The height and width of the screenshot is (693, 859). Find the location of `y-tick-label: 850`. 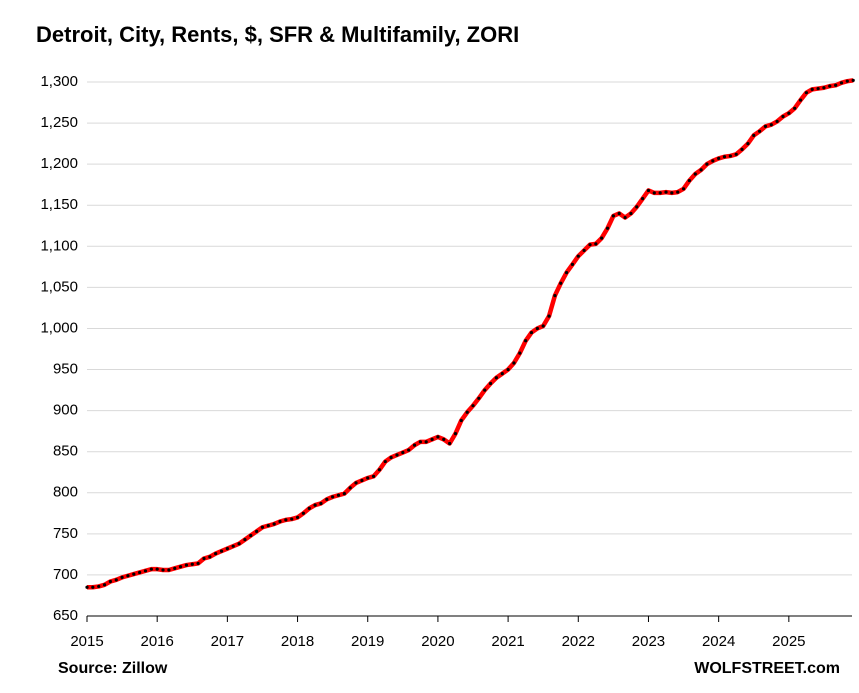

y-tick-label: 850 is located at coordinates (65, 451).